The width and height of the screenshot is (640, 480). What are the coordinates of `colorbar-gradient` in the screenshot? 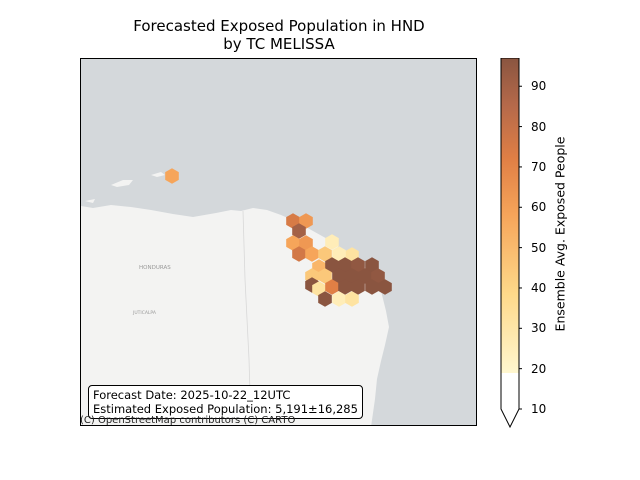 It's located at (510, 215).